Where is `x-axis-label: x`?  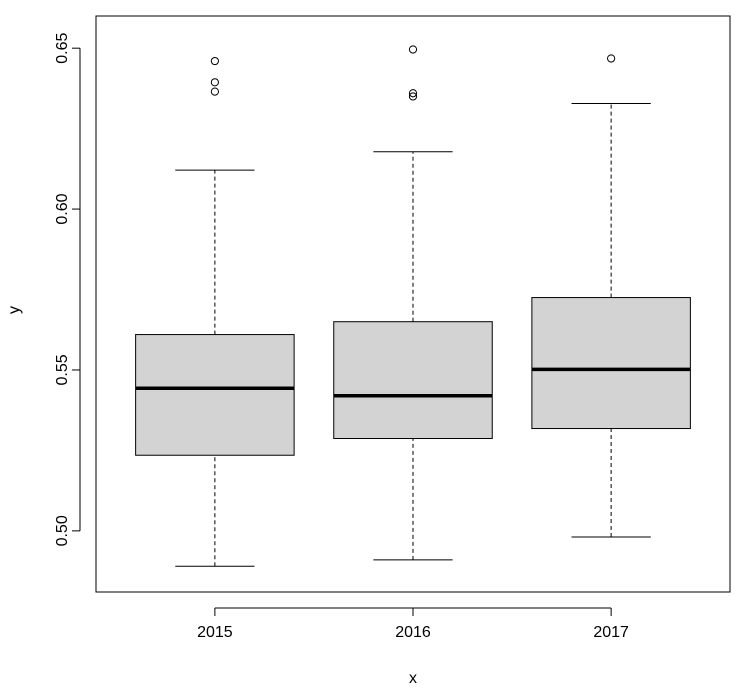
x-axis-label: x is located at coordinates (413, 678).